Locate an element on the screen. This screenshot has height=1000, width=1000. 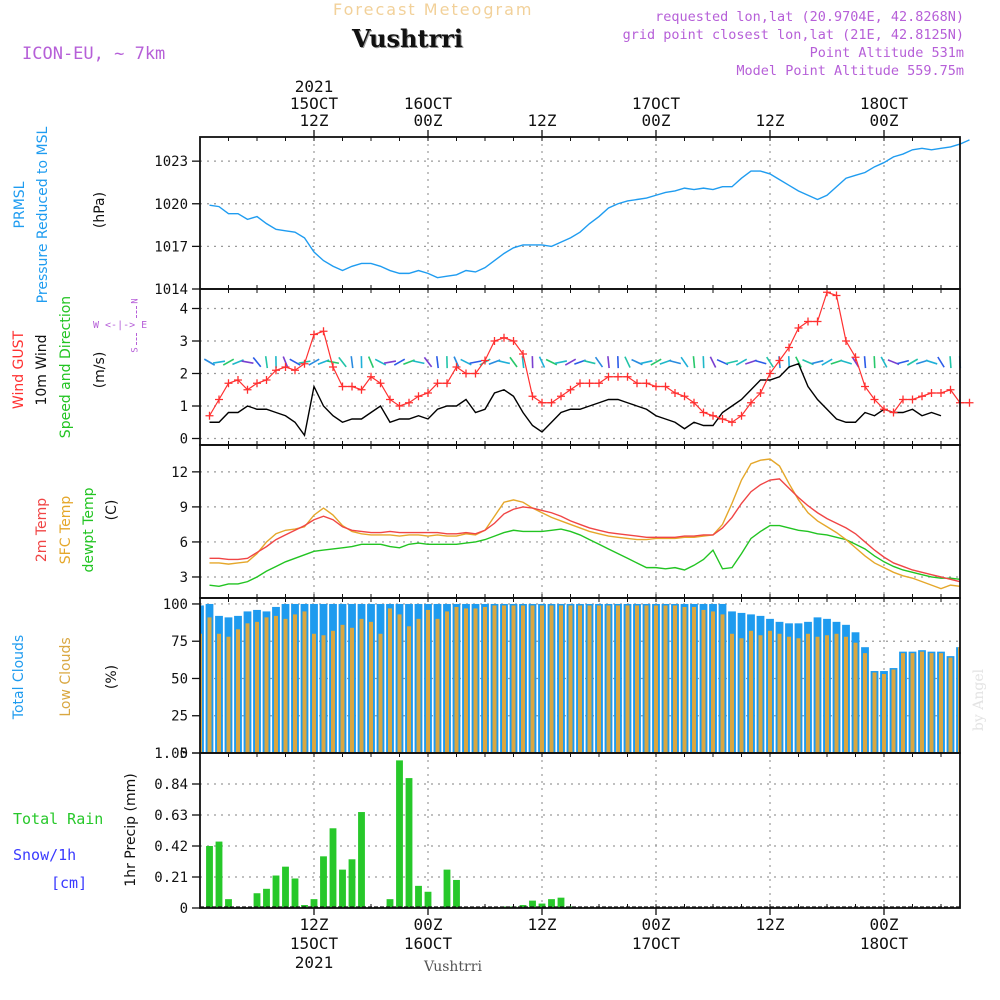
snow-label: Snow/1h is located at coordinates (45, 855).